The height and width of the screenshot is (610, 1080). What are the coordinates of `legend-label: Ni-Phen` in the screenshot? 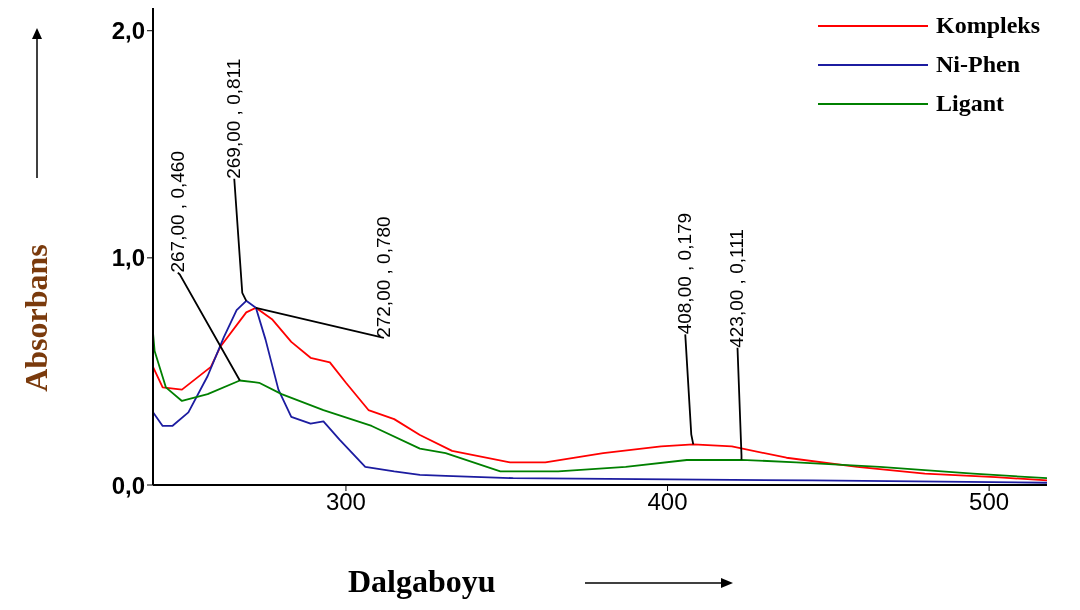 It's located at (977, 64).